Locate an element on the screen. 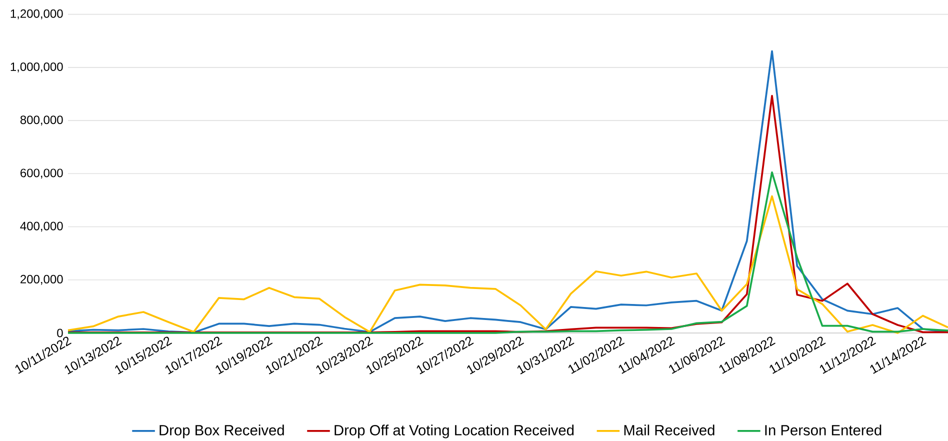  y-tick-label: 0 is located at coordinates (60, 333).